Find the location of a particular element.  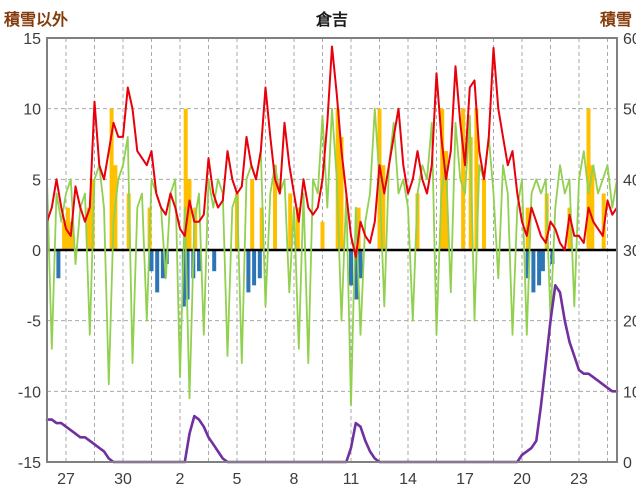

y-right-tick-label: 30 is located at coordinates (629, 251).